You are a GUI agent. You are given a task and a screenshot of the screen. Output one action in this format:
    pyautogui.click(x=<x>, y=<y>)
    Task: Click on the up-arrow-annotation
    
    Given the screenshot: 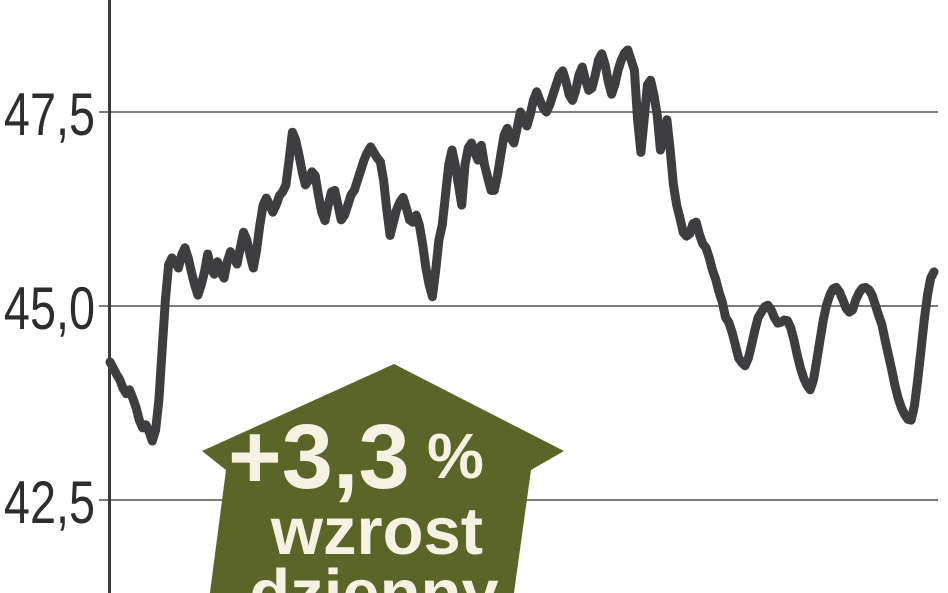 What is the action you would take?
    pyautogui.click(x=383, y=478)
    